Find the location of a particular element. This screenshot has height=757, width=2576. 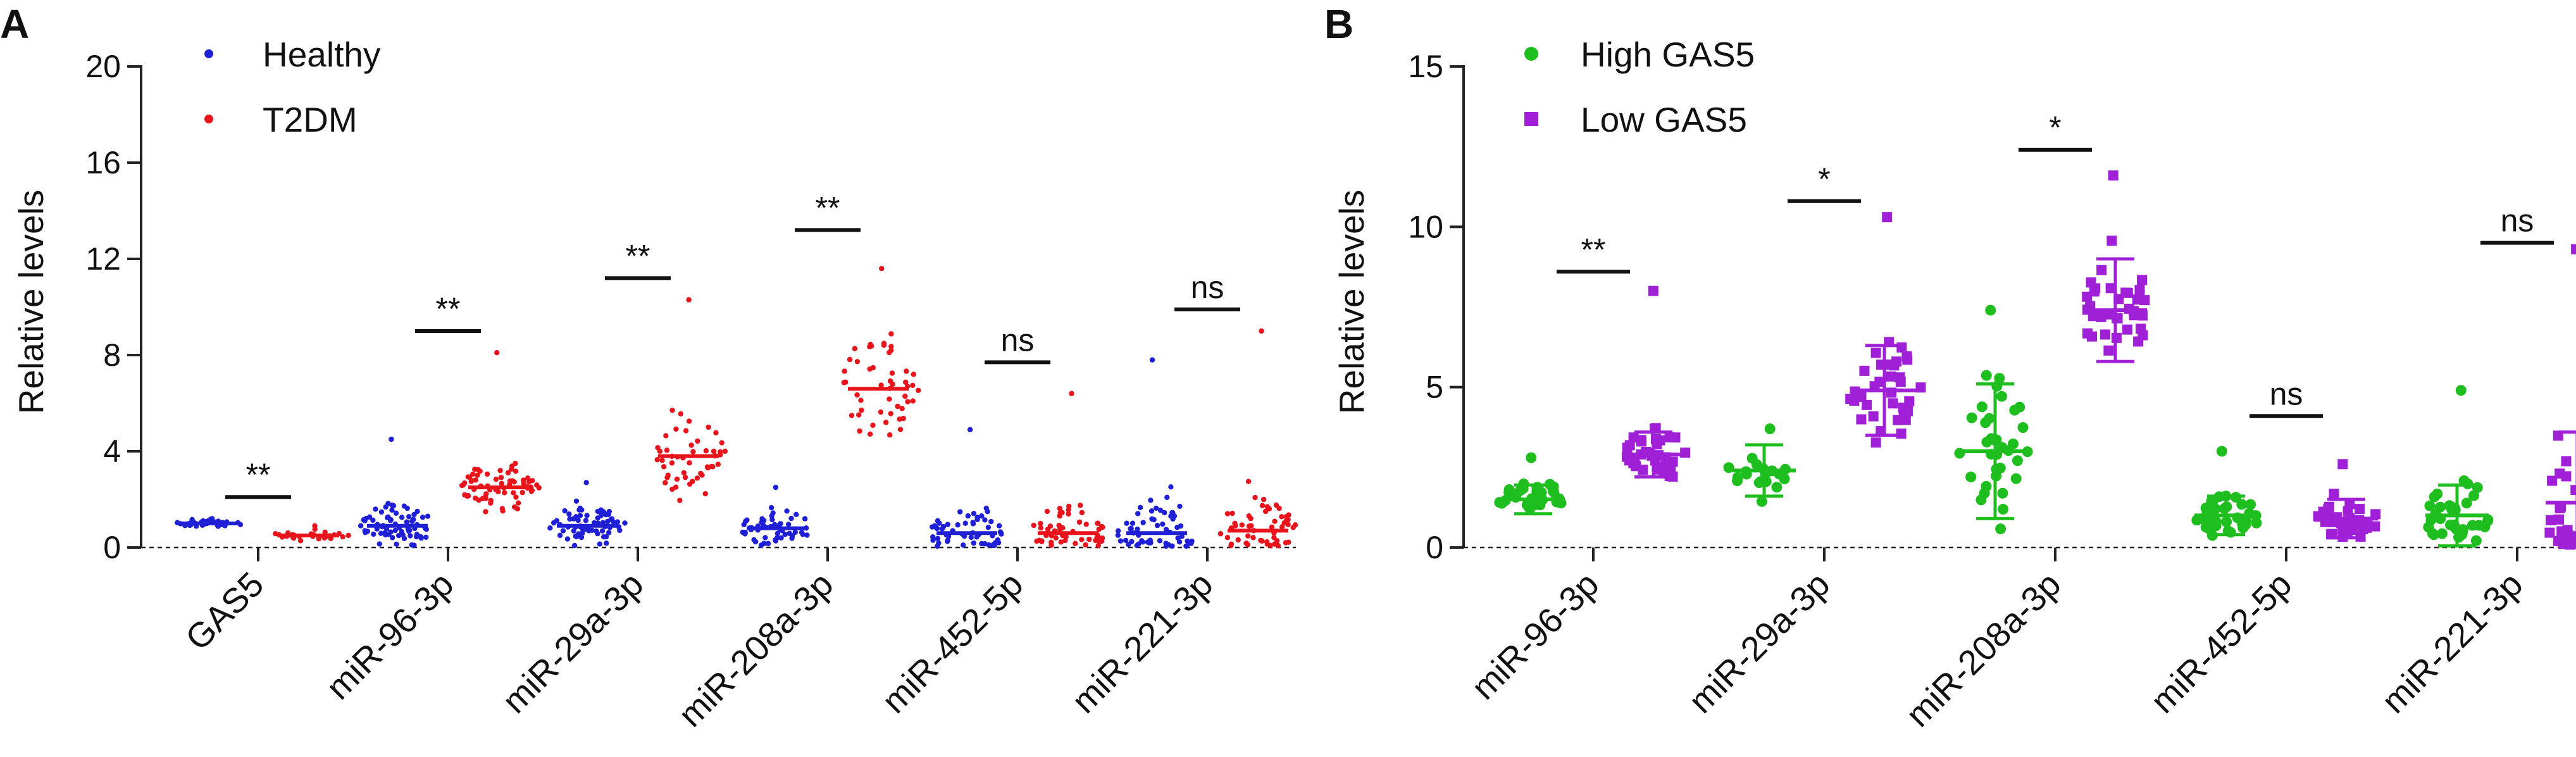

panel-a-significance-label: ns is located at coordinates (1018, 340).